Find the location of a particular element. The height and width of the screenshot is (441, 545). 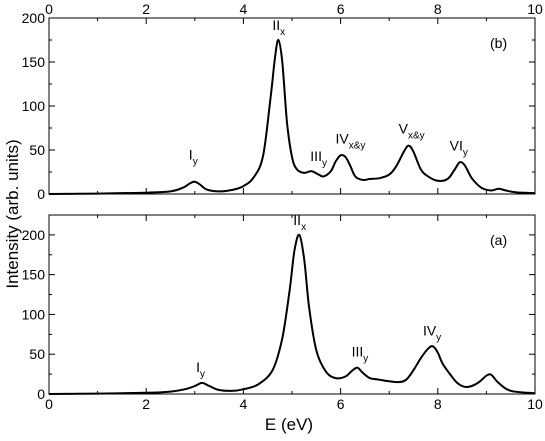

x-tick-label-b: 8 is located at coordinates (438, 9).